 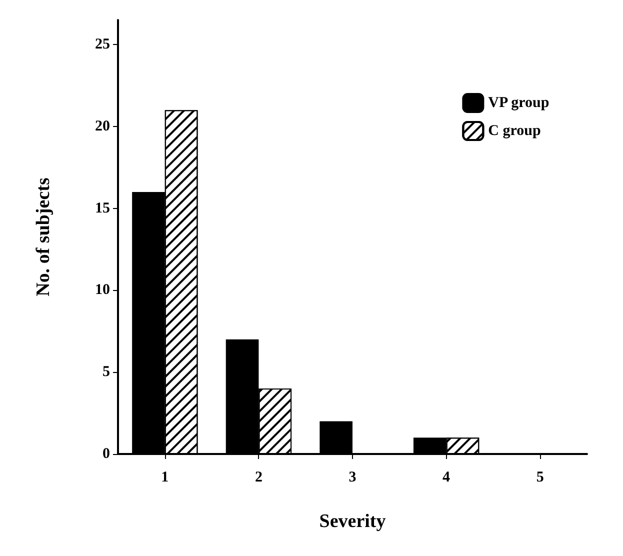 I want to click on x-tick-label: 5, so click(x=540, y=478).